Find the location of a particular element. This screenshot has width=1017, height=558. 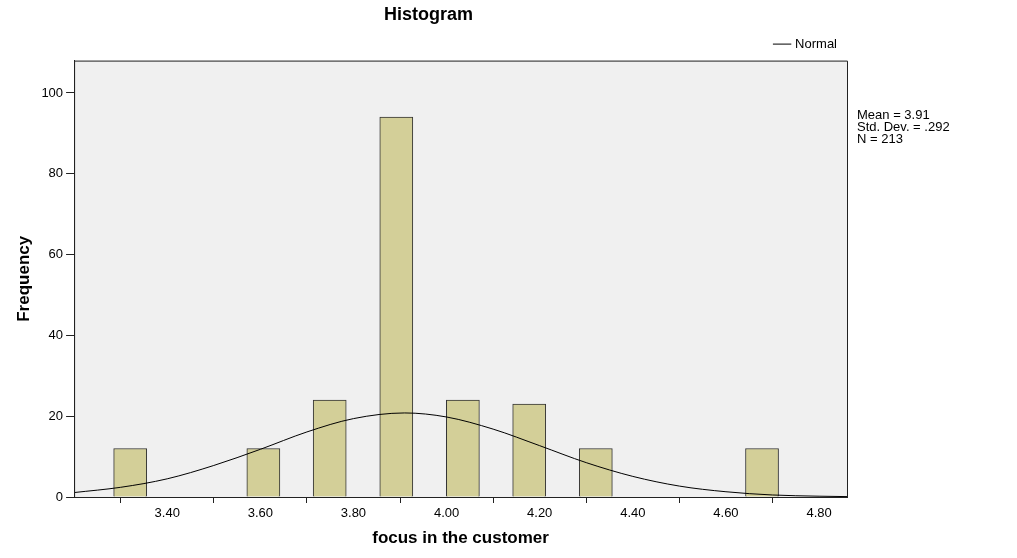

y-tick-label: 80 is located at coordinates (56, 173).